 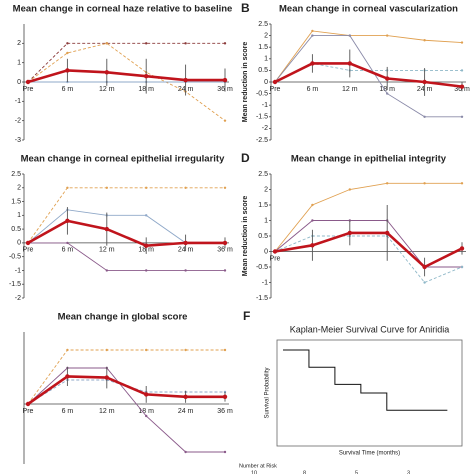 I want to click on x-tick-label: 36 m, so click(x=225, y=411).